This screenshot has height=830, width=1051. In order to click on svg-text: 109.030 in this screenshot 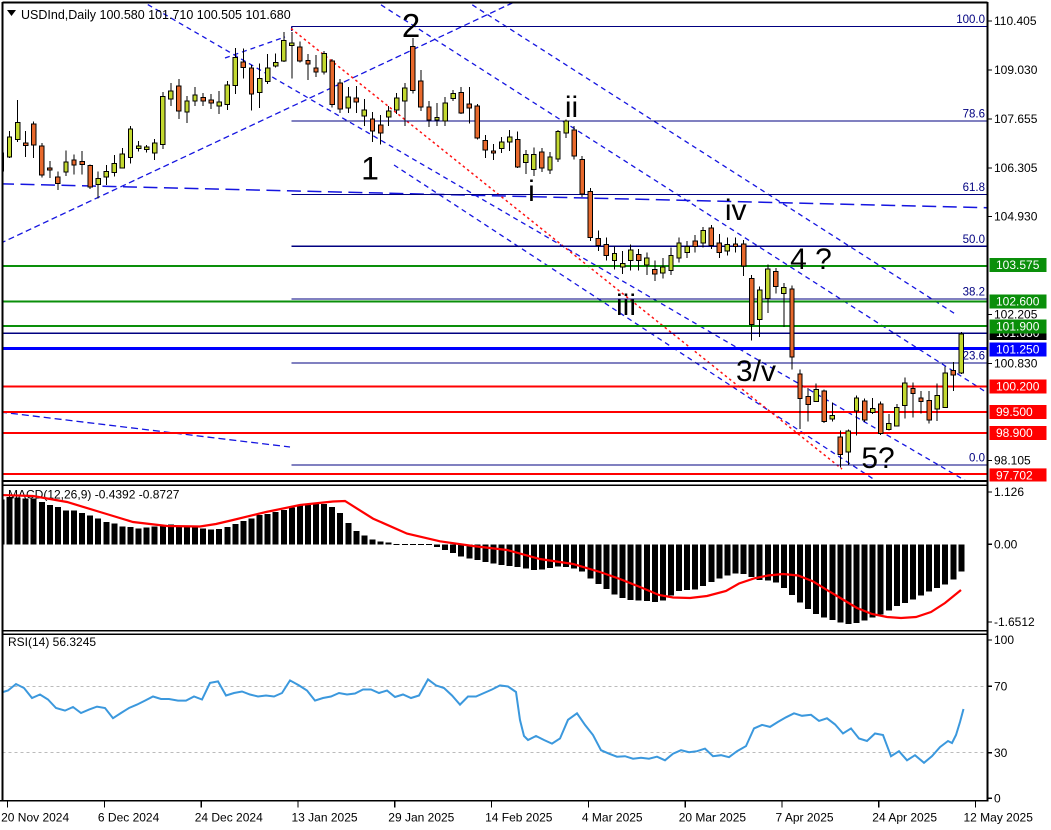, I will do `click(1016, 70)`.